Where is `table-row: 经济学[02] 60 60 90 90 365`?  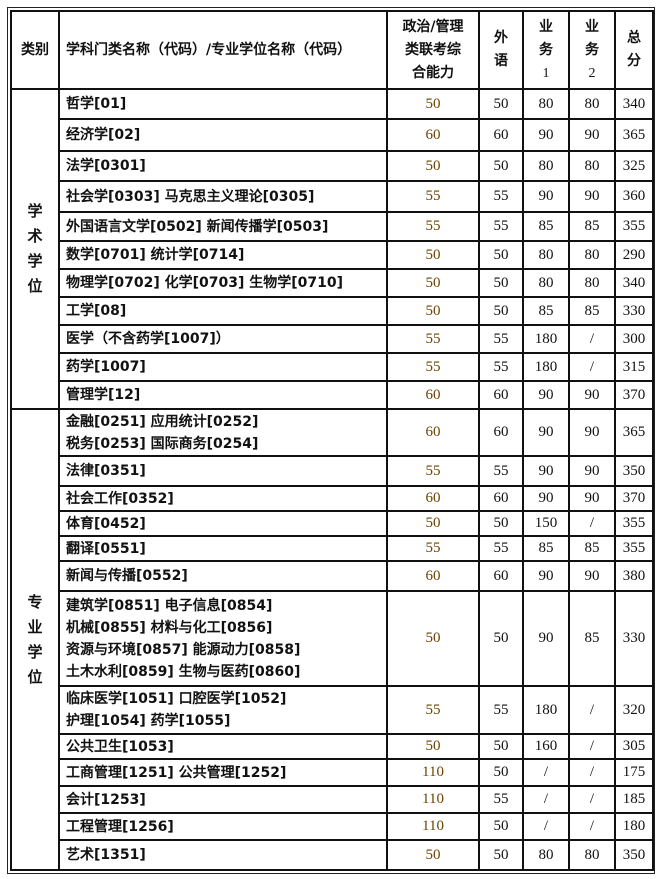
table-row: 经济学[02] 60 60 90 90 365 is located at coordinates (332, 135).